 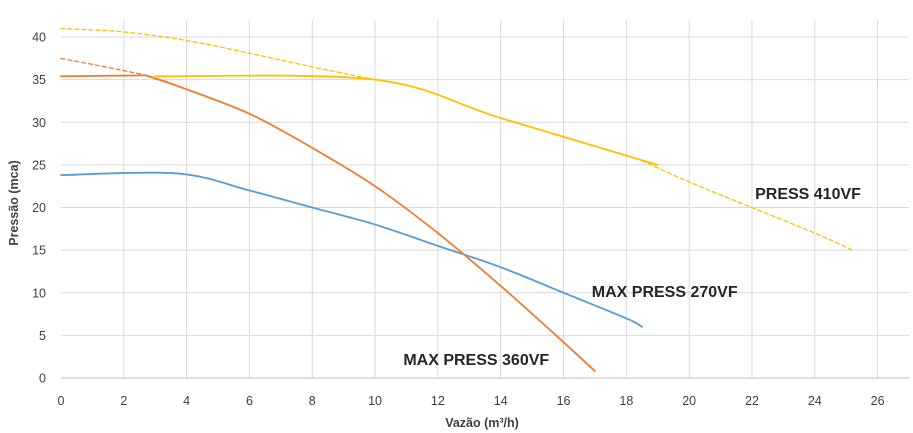 I want to click on y-tick-label: 20, so click(x=39, y=208).